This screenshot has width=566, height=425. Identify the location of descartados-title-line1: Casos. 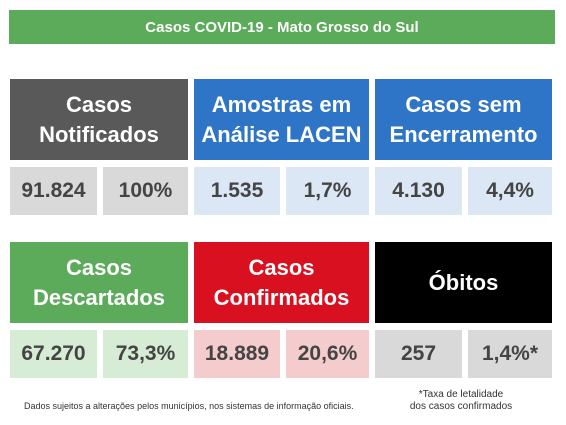
(99, 268).